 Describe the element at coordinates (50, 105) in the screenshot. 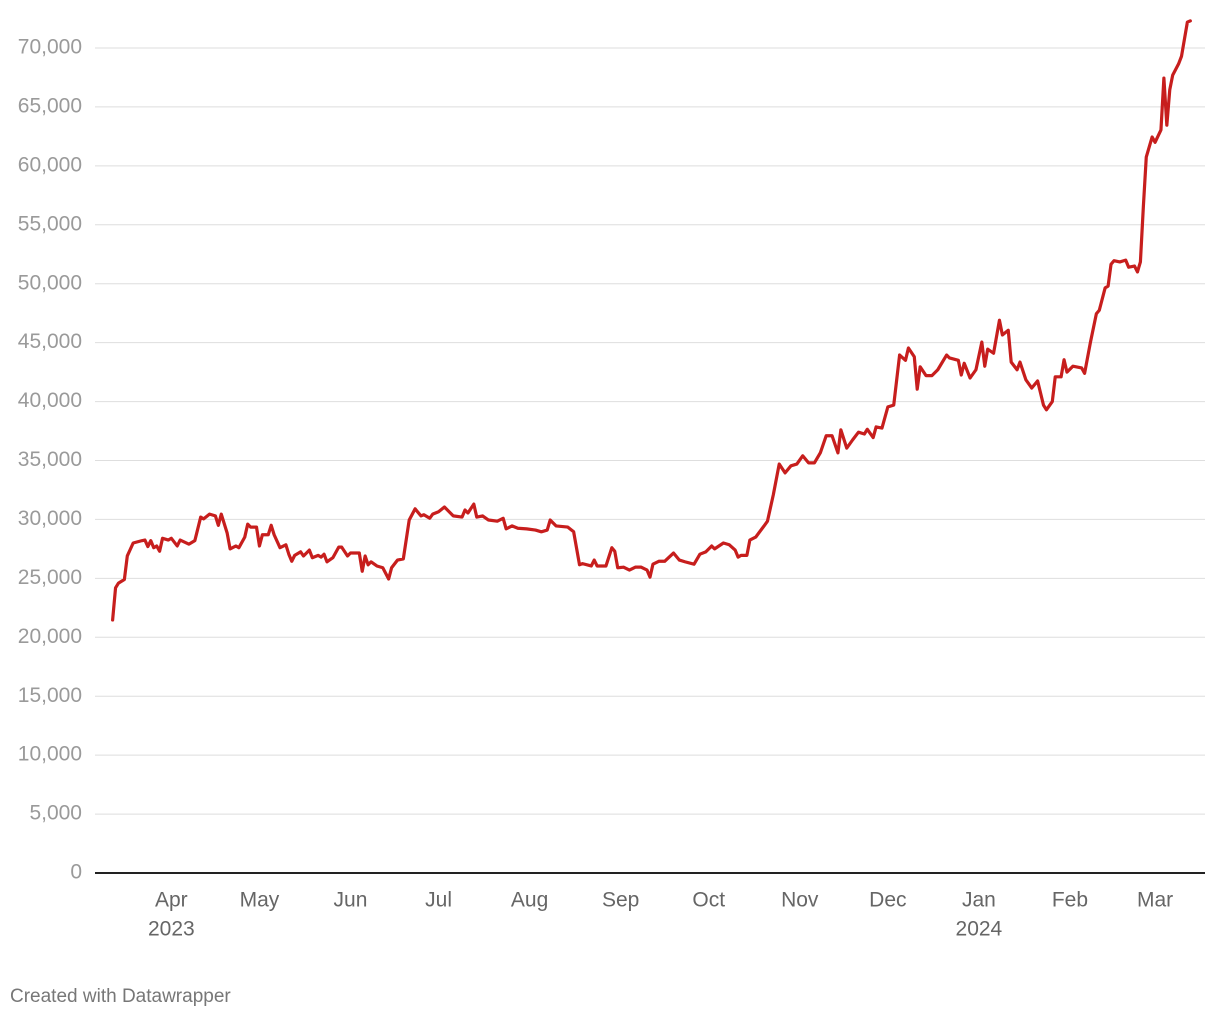

I see `y-tick-label: 65,000` at that location.